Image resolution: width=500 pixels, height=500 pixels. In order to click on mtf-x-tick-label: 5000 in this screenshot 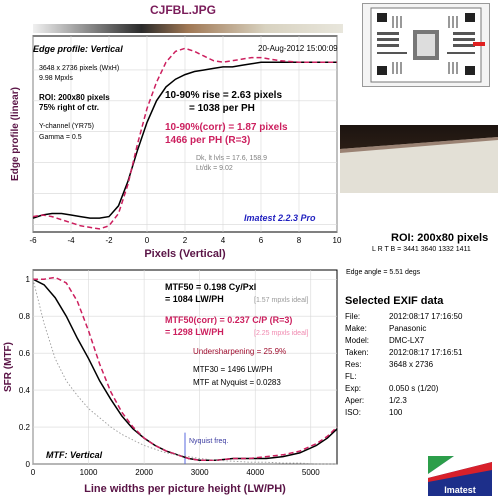, I will do `click(311, 472)`.